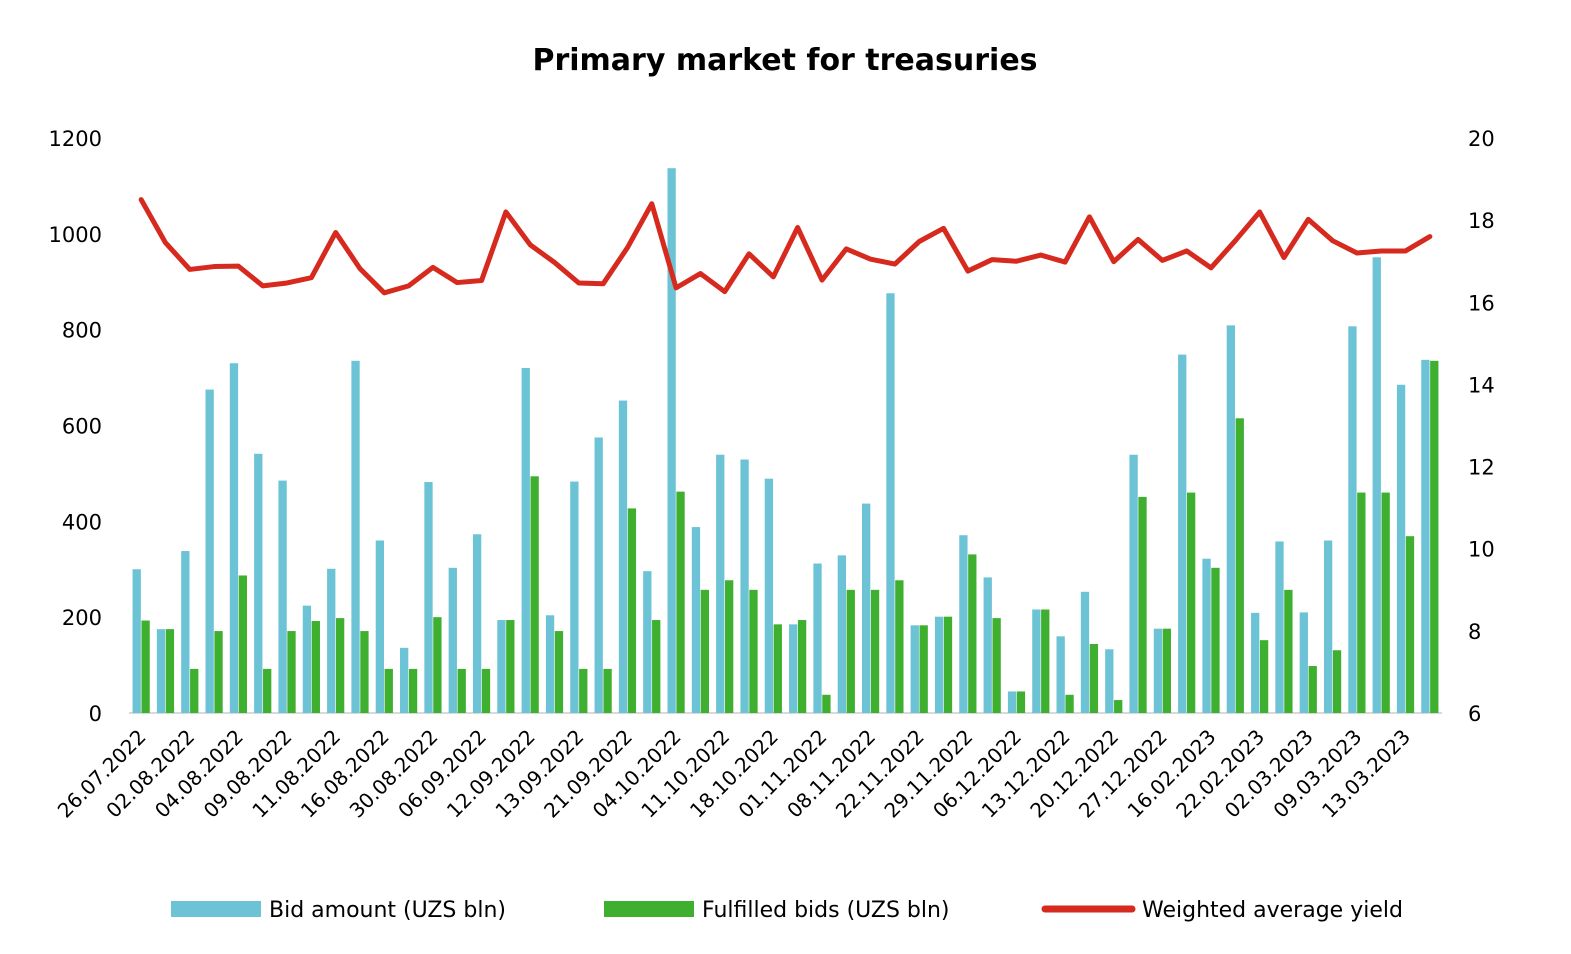 Image resolution: width=1571 pixels, height=954 pixels. Describe the element at coordinates (1481, 550) in the screenshot. I see `y-right-tick-label: 10` at that location.